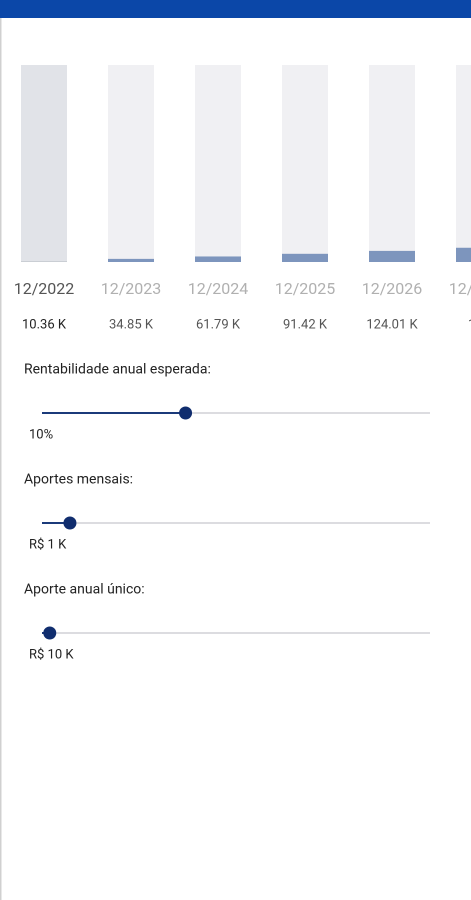 This screenshot has width=471, height=900. I want to click on slider-value: 10%, so click(41, 434).